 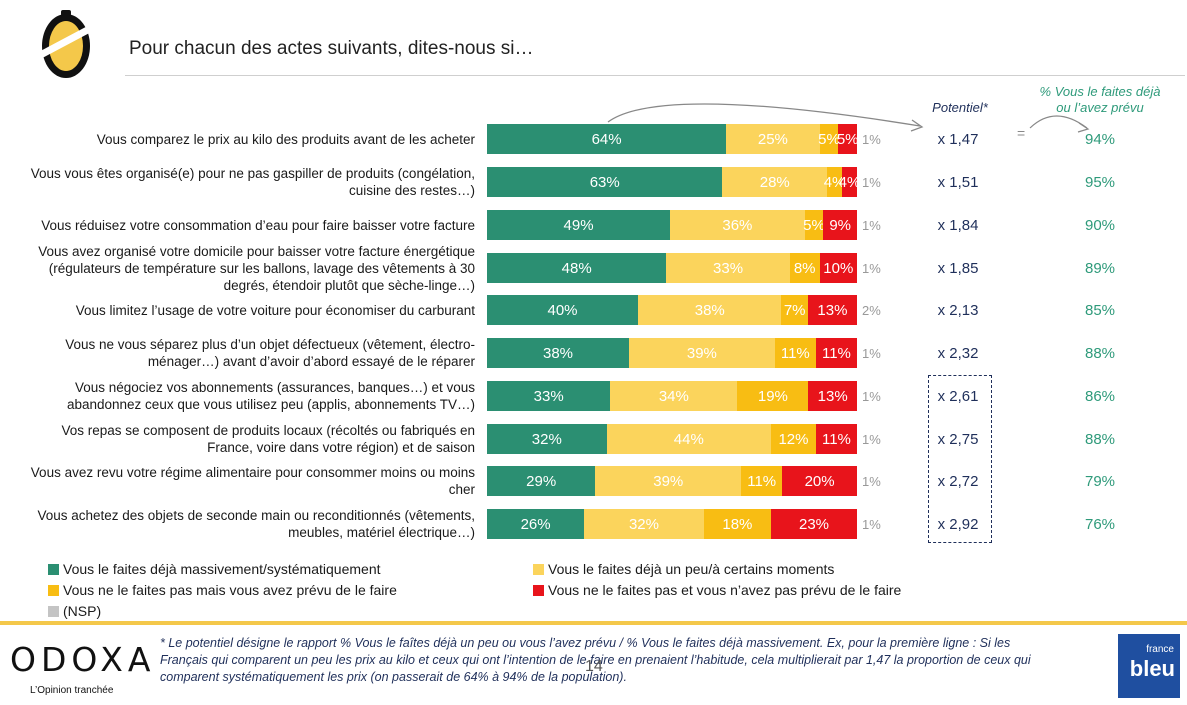 What do you see at coordinates (819, 481) in the screenshot?
I see `bar-data-label: 20%` at bounding box center [819, 481].